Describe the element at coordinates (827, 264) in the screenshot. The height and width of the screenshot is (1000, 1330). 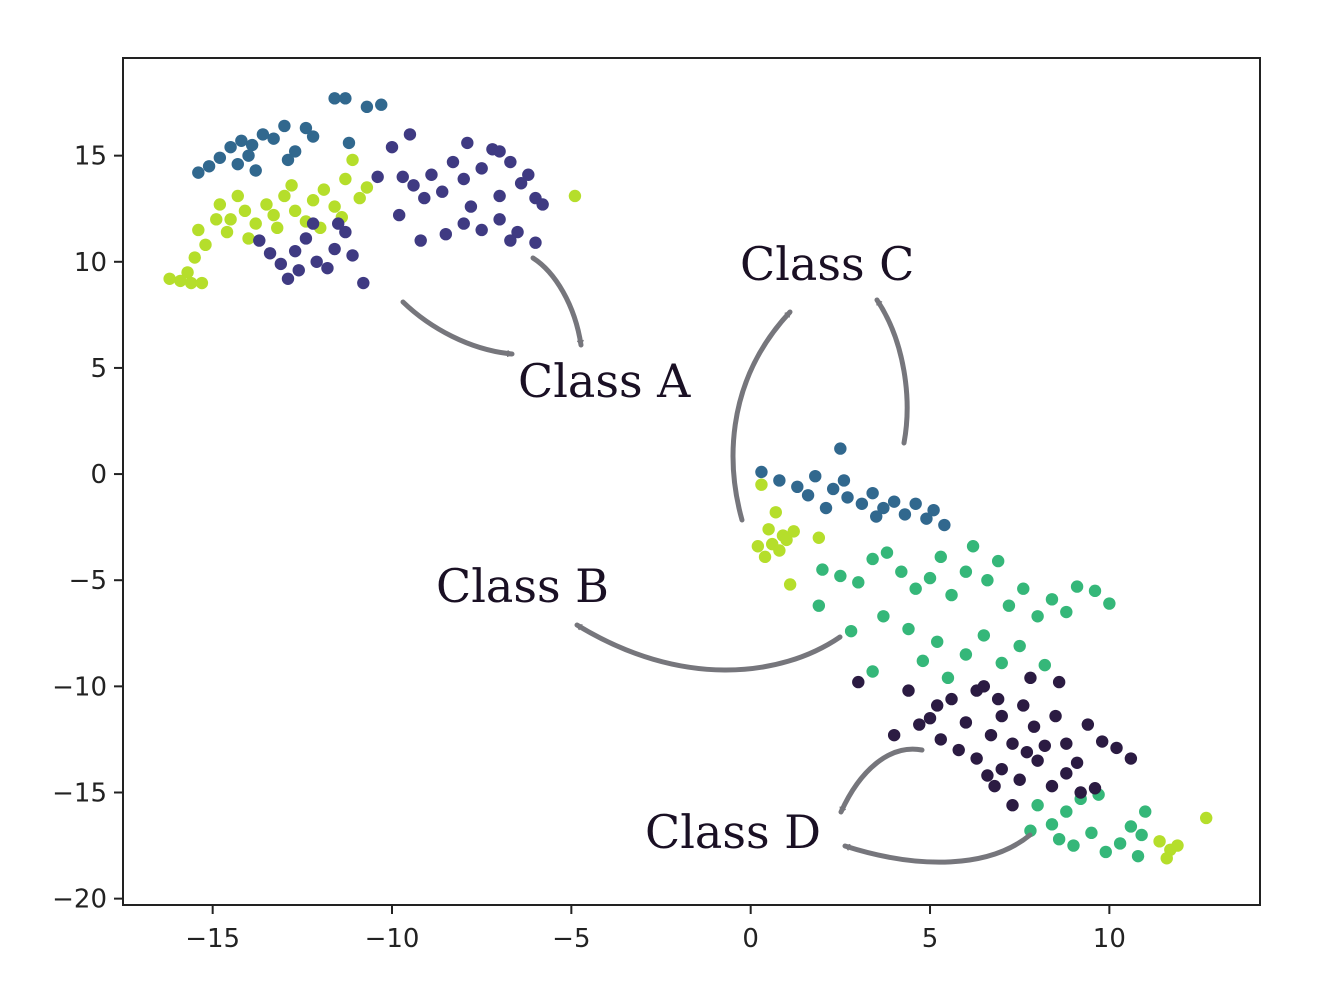
I see `annotation-class-c: Class C` at that location.